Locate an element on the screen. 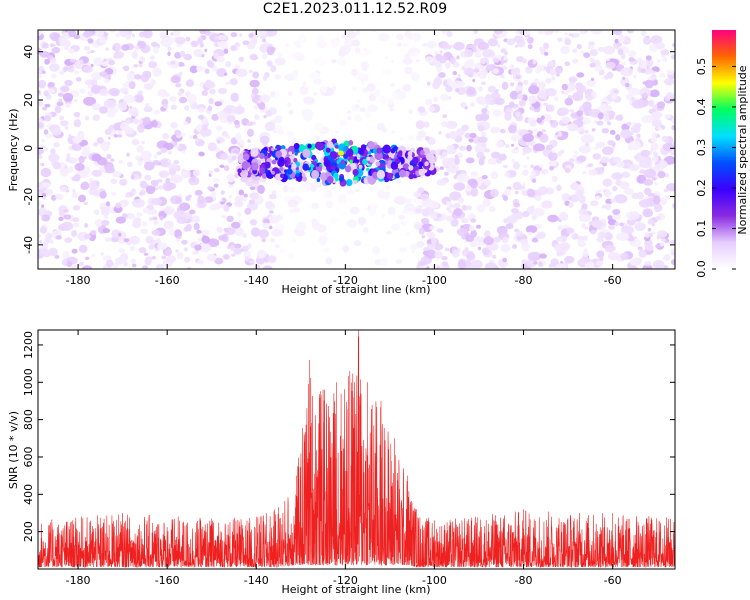  x-tick-label: -60 is located at coordinates (613, 580).